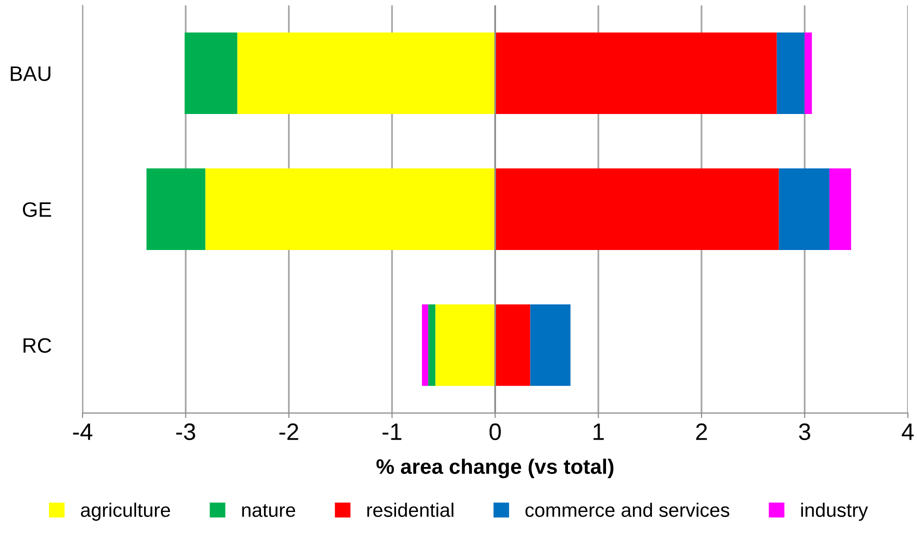 This screenshot has width=917, height=533. Describe the element at coordinates (908, 432) in the screenshot. I see `x-tick-label: 4` at that location.